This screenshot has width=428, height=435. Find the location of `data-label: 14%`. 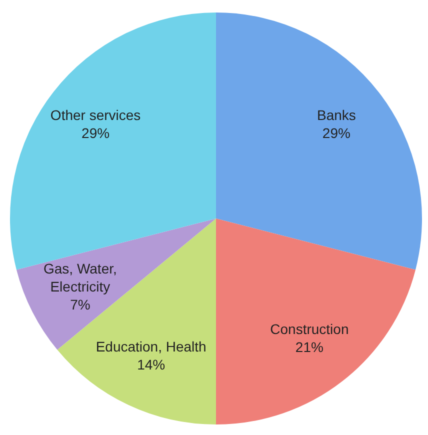

data-label: 14% is located at coordinates (151, 364).